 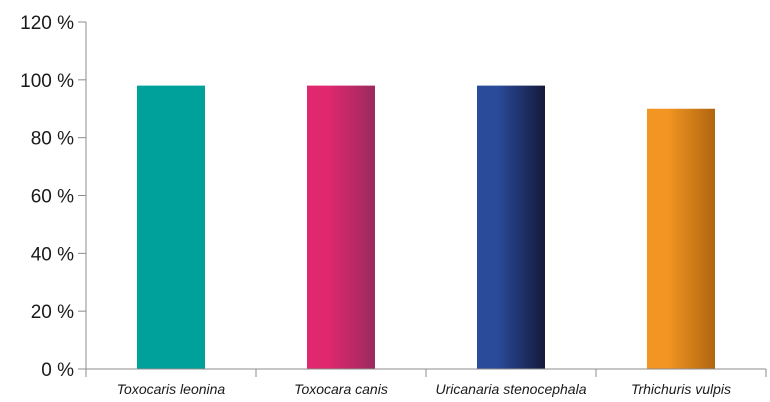 What do you see at coordinates (52, 139) in the screenshot?
I see `y-tick-label: 80 %` at bounding box center [52, 139].